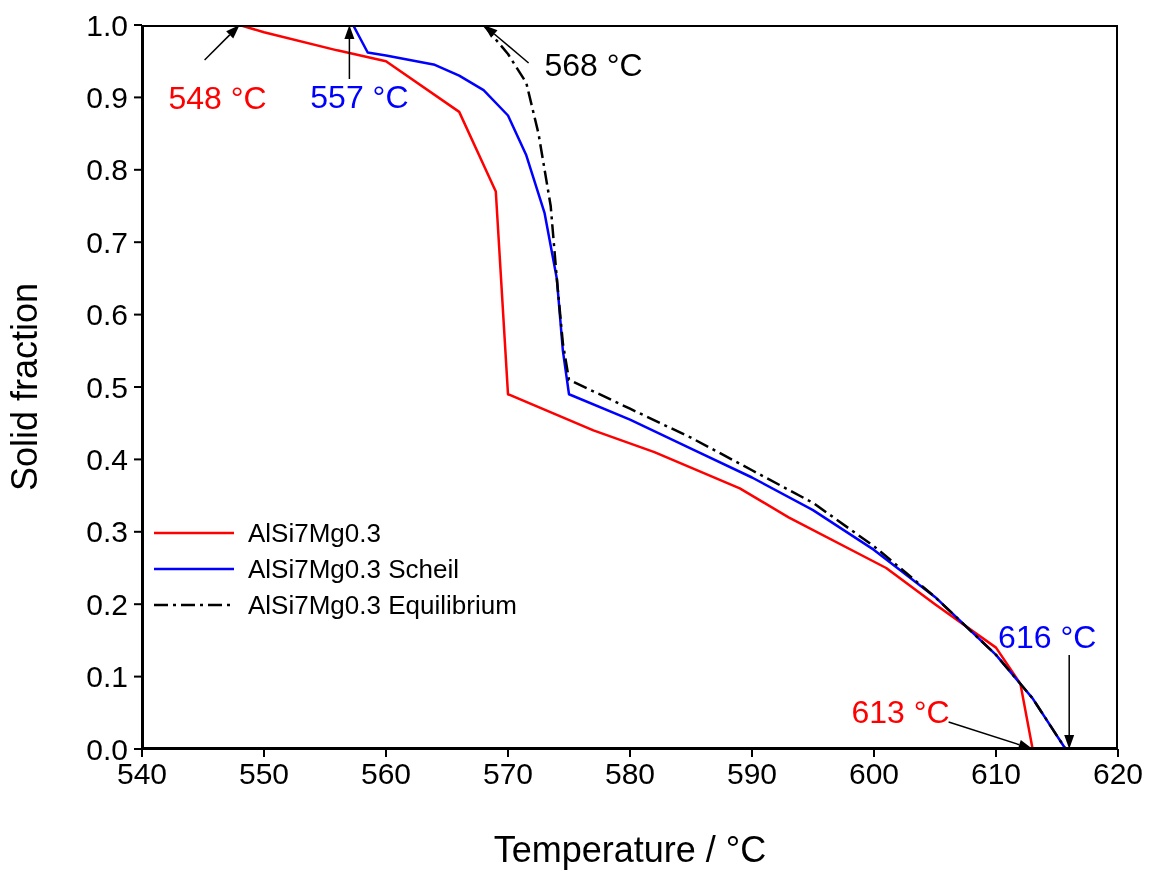 The width and height of the screenshot is (1159, 881). What do you see at coordinates (107, 677) in the screenshot?
I see `y-tick-label: 0.1` at bounding box center [107, 677].